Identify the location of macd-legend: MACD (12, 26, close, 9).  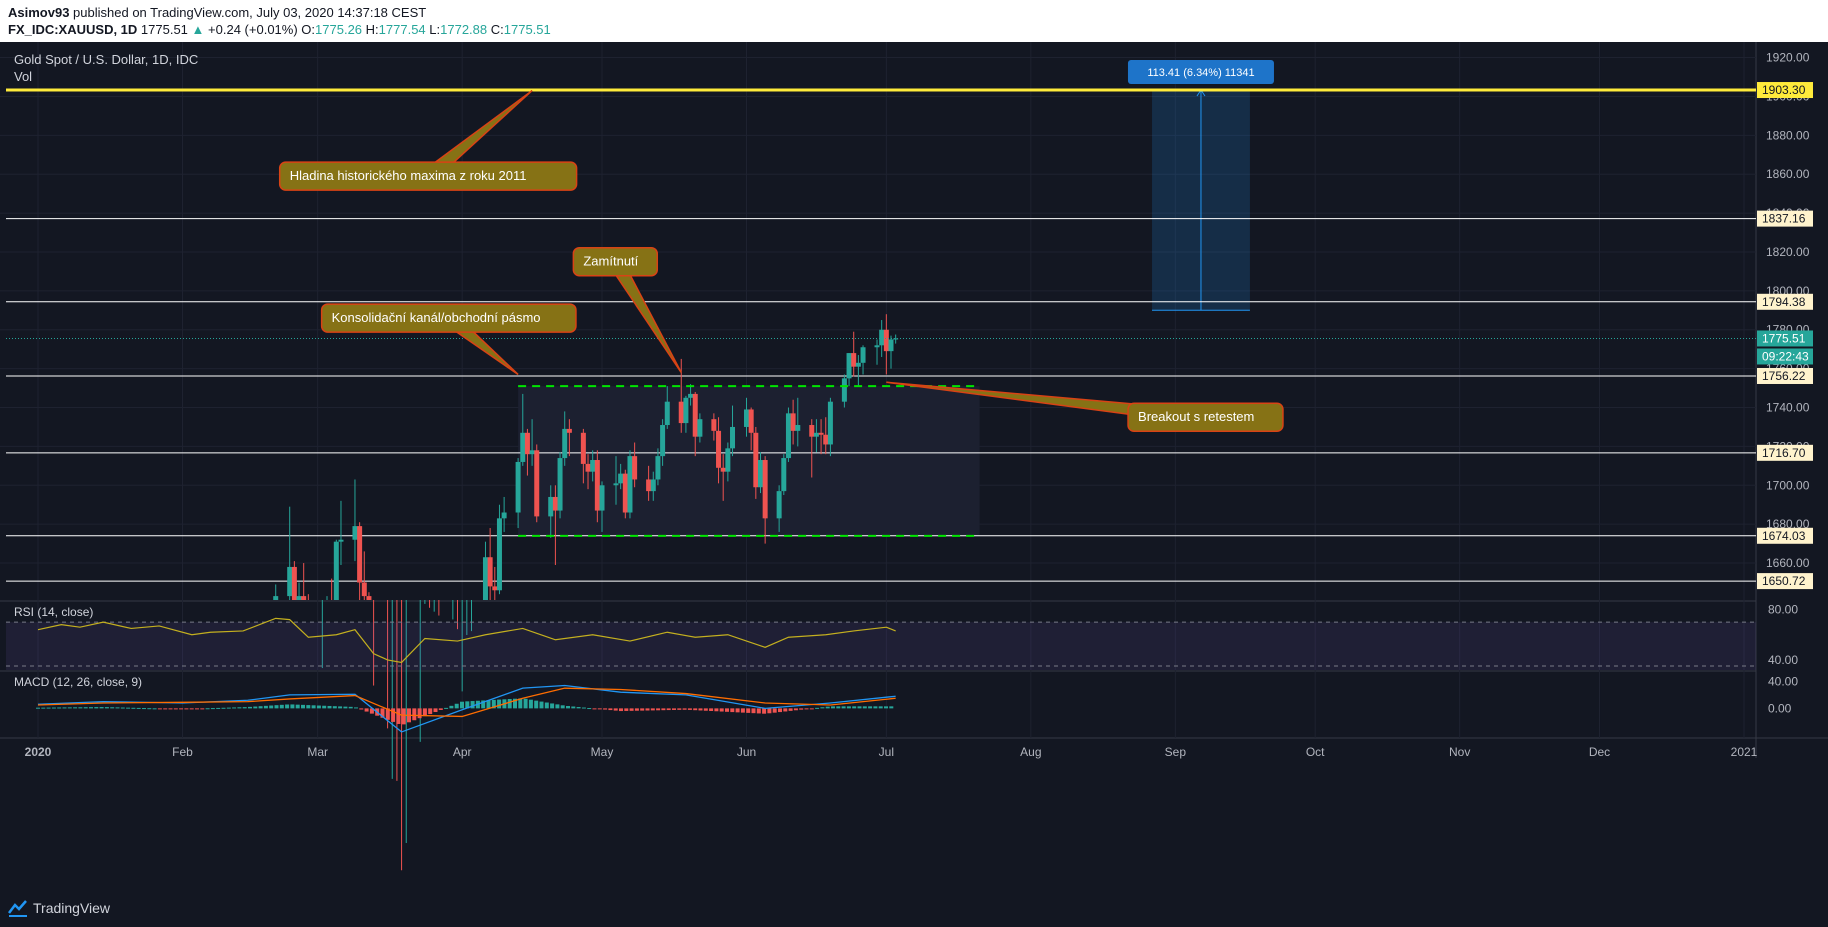
(78, 682).